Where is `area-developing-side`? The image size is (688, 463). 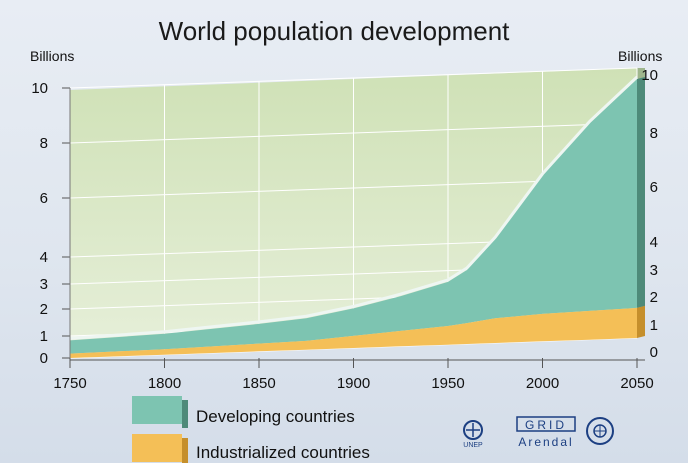 area-developing-side is located at coordinates (641, 192).